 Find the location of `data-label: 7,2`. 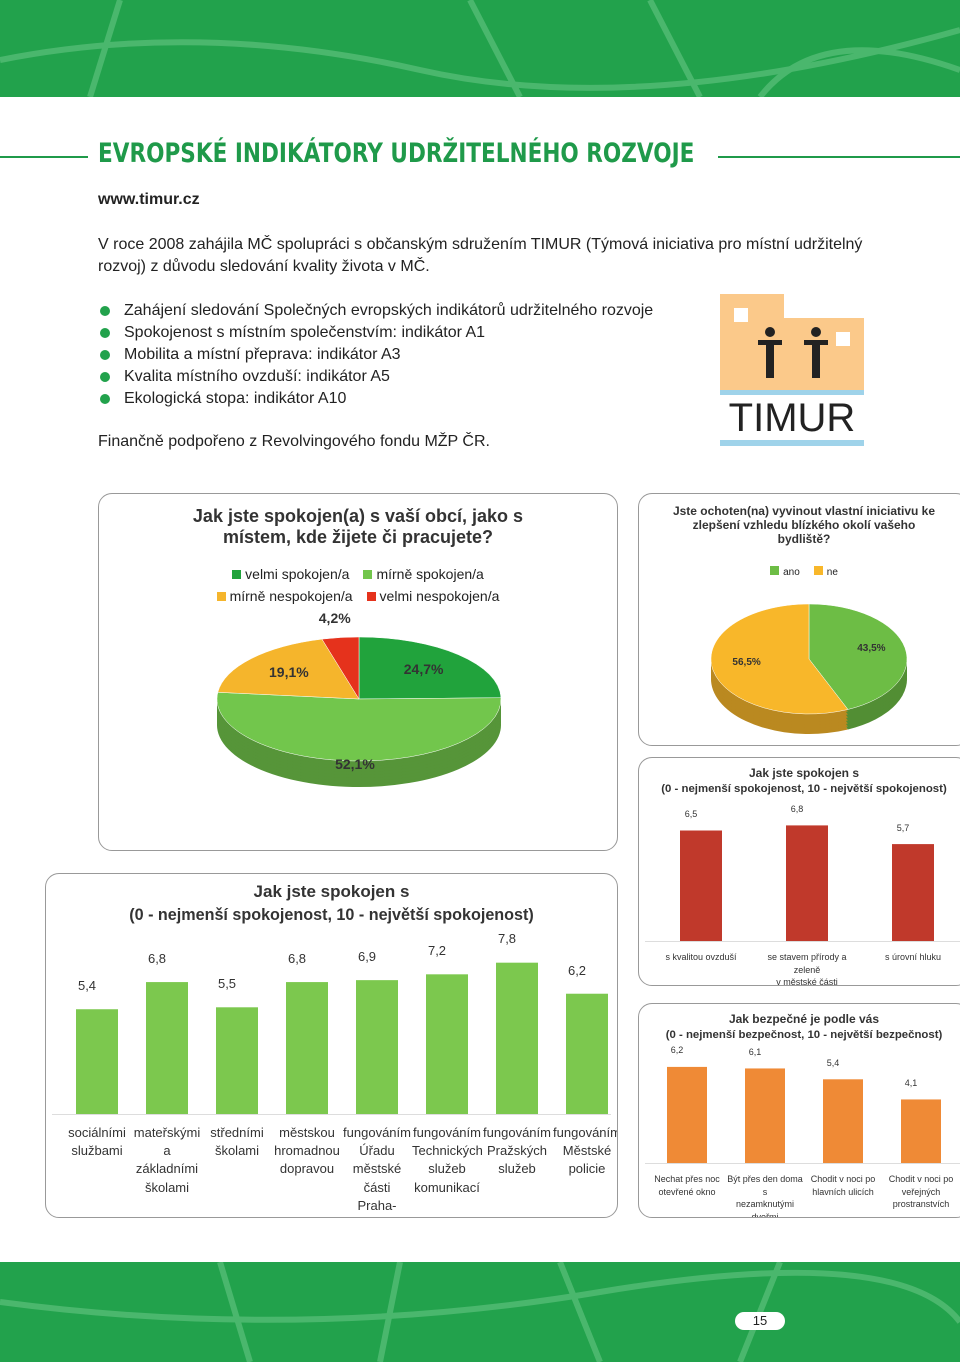

data-label: 7,2 is located at coordinates (437, 951).